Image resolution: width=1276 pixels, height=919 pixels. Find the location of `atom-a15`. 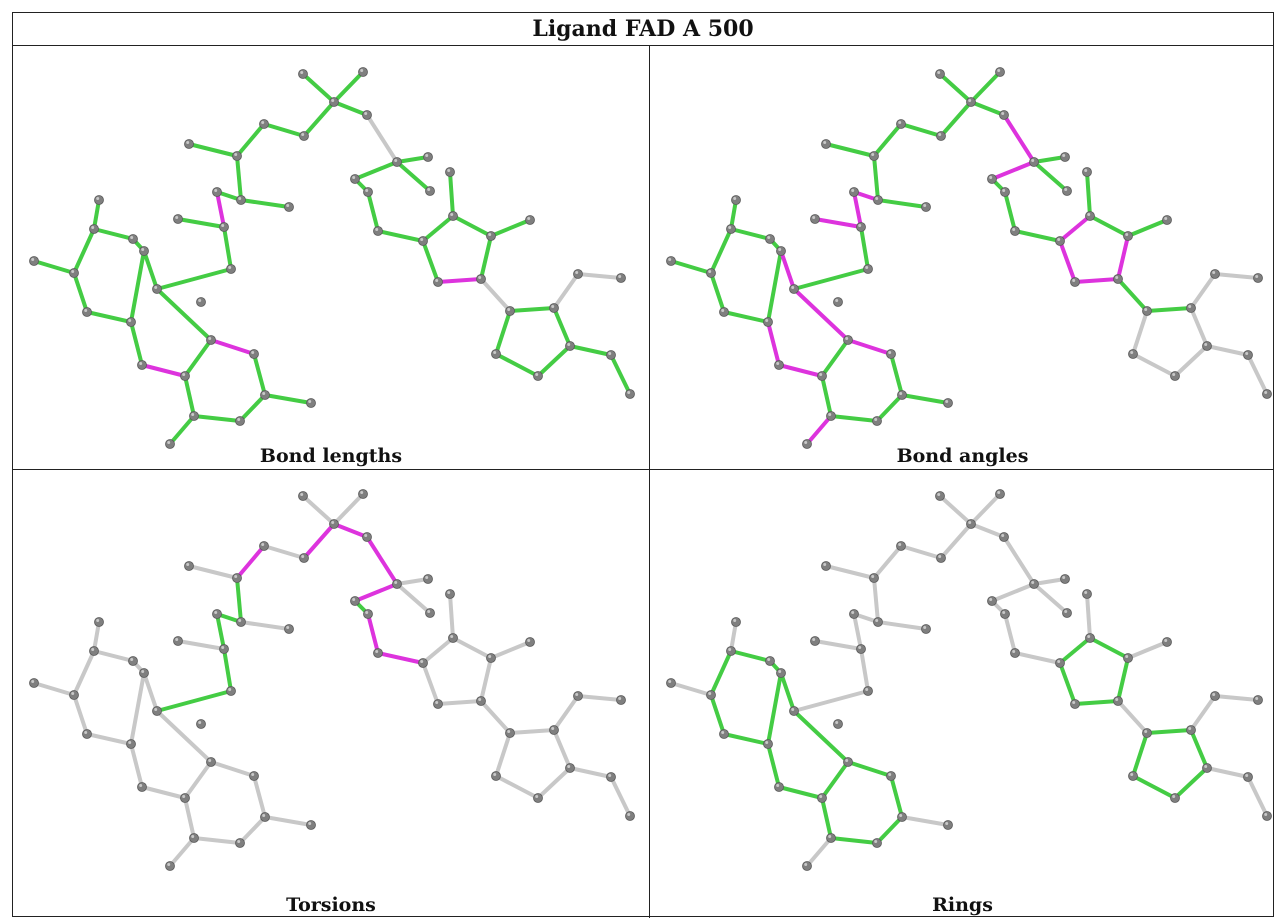

atom-a15 is located at coordinates (265, 817).